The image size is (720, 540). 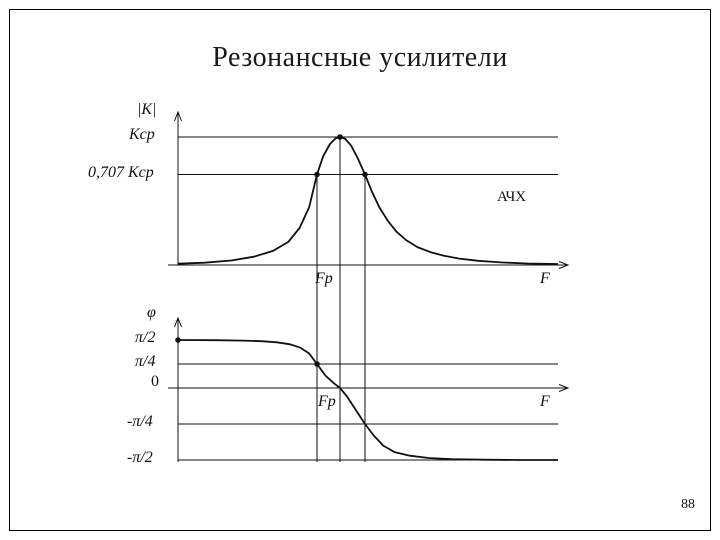 What do you see at coordinates (155, 381) in the screenshot?
I see `phase-tick-zero: 0` at bounding box center [155, 381].